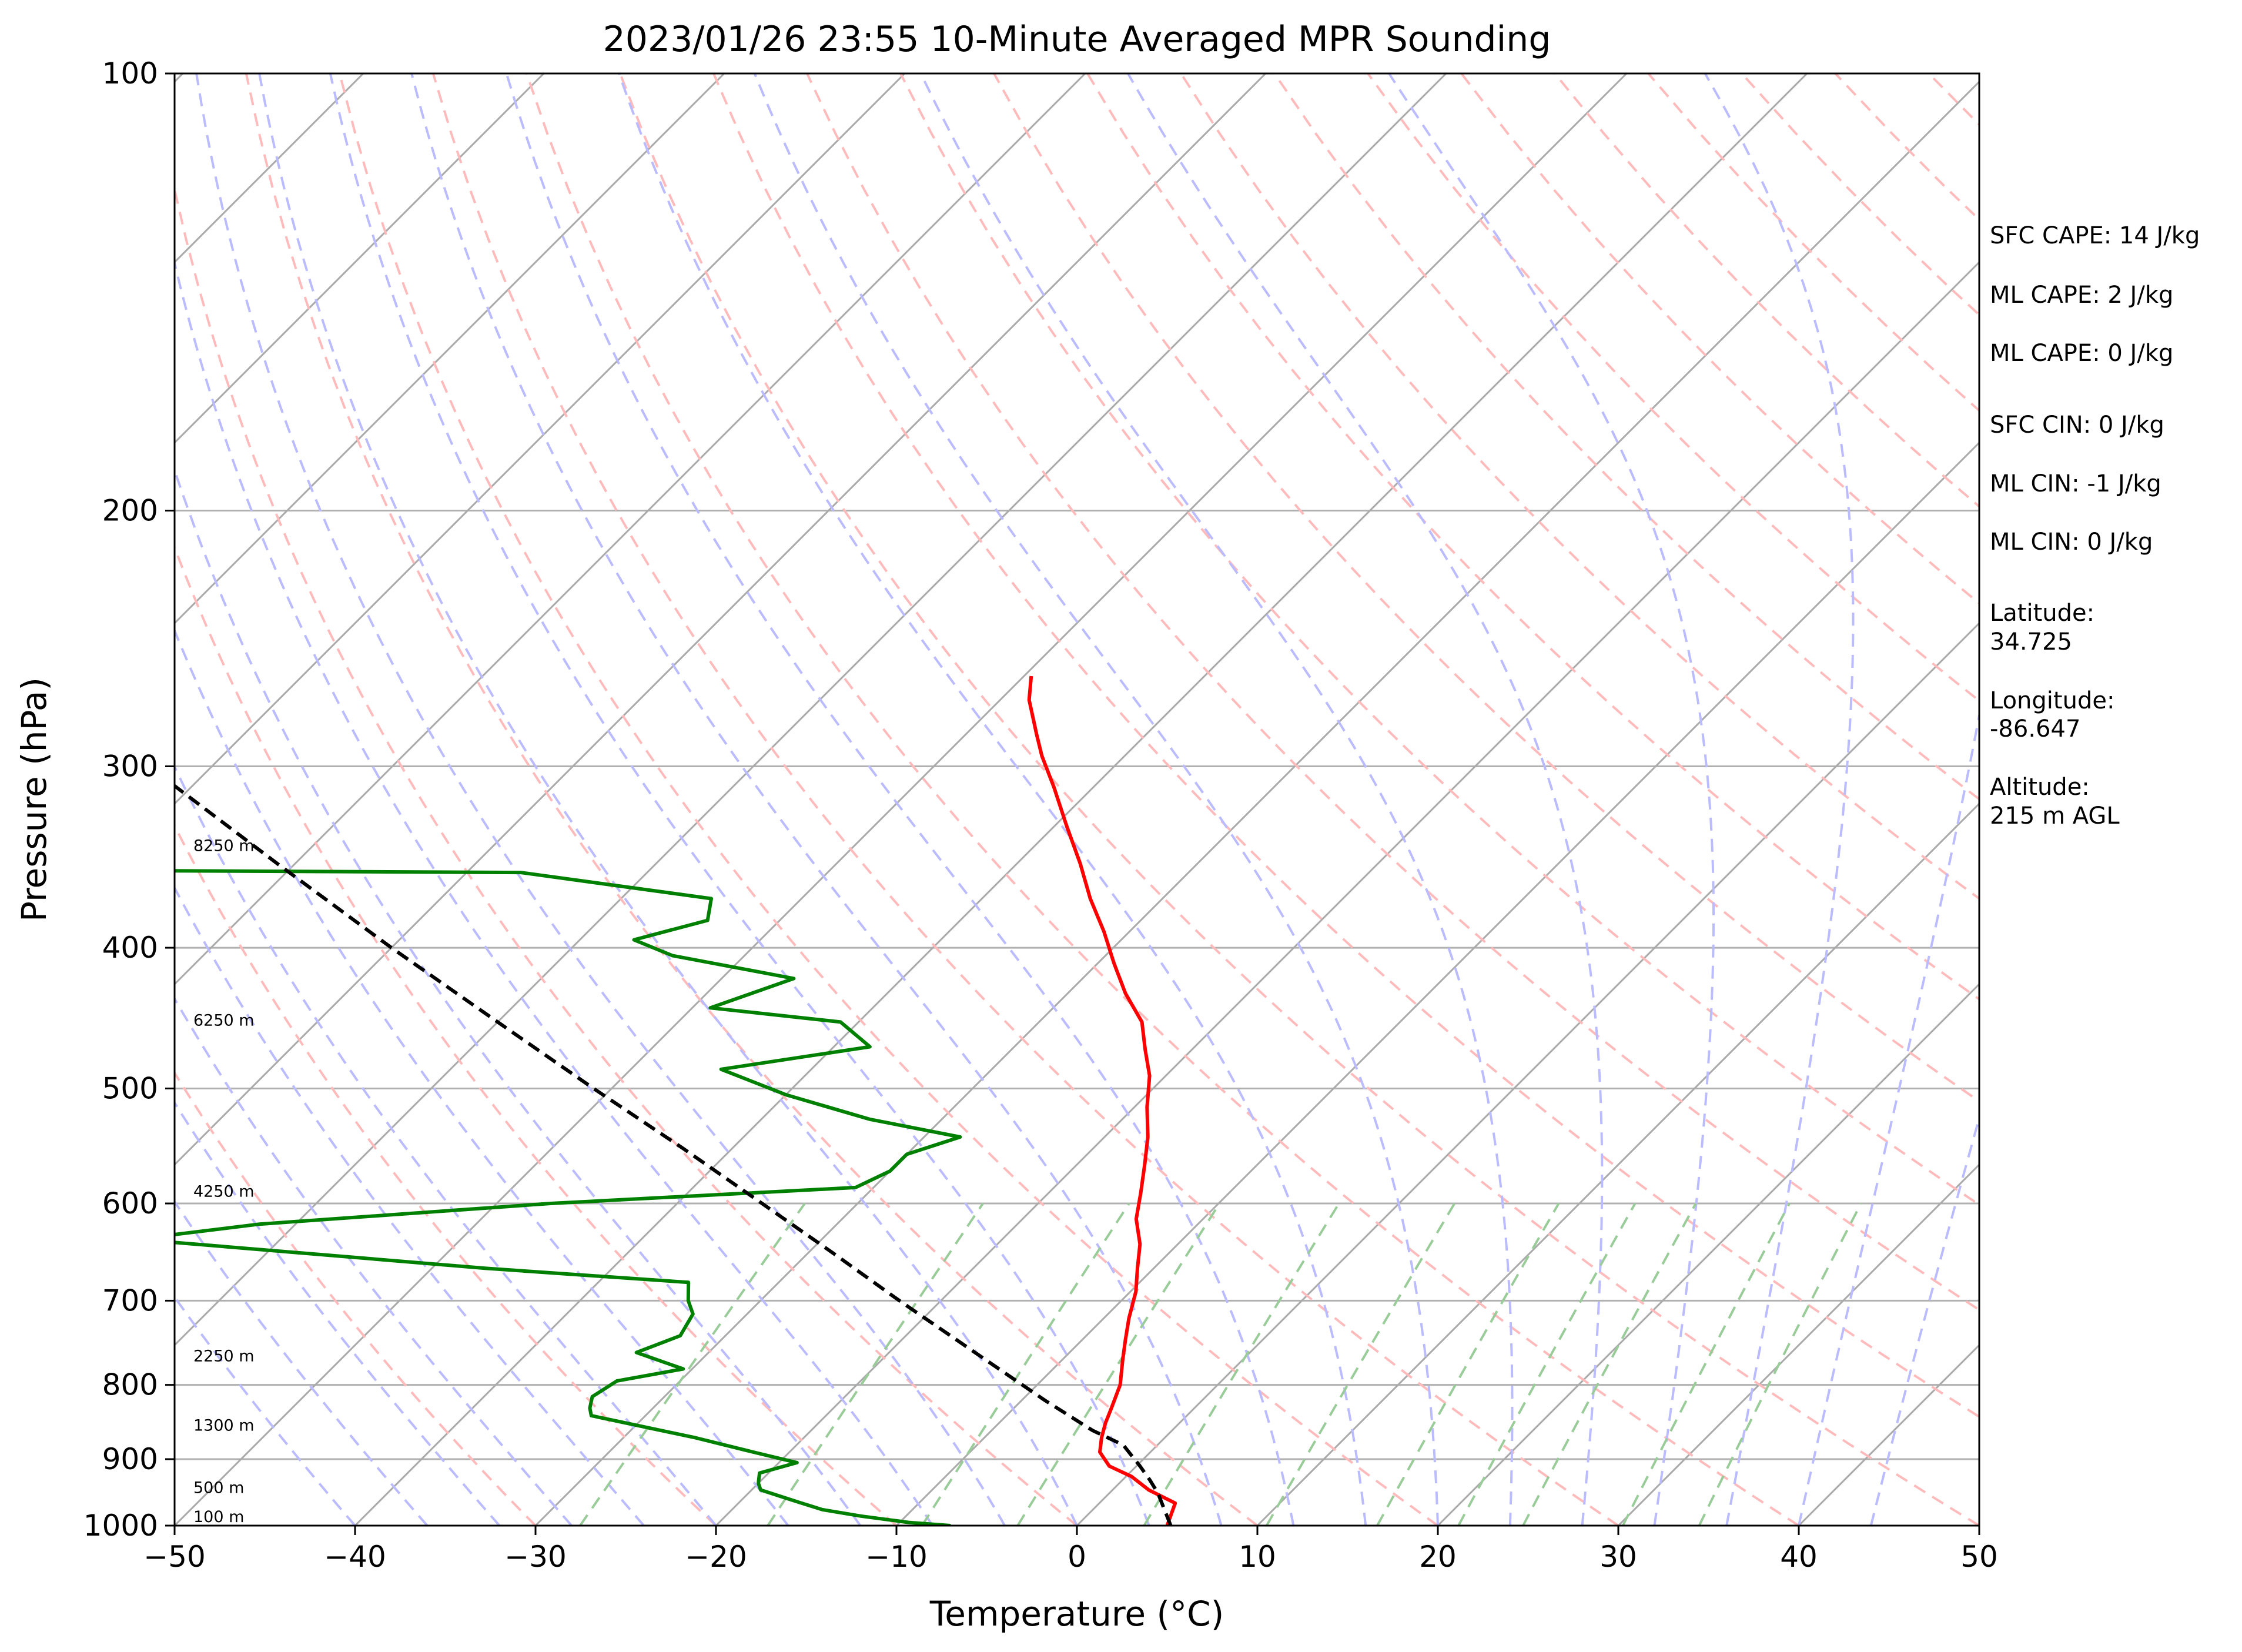  What do you see at coordinates (355, 1557) in the screenshot?
I see `x-tick-label: −40` at bounding box center [355, 1557].